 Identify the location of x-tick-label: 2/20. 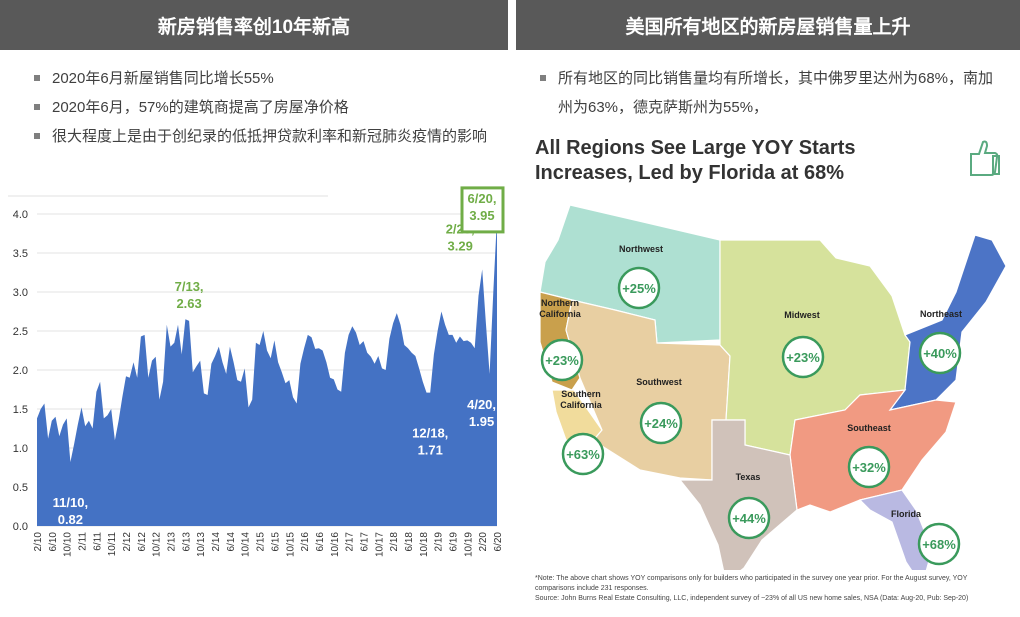
(483, 542).